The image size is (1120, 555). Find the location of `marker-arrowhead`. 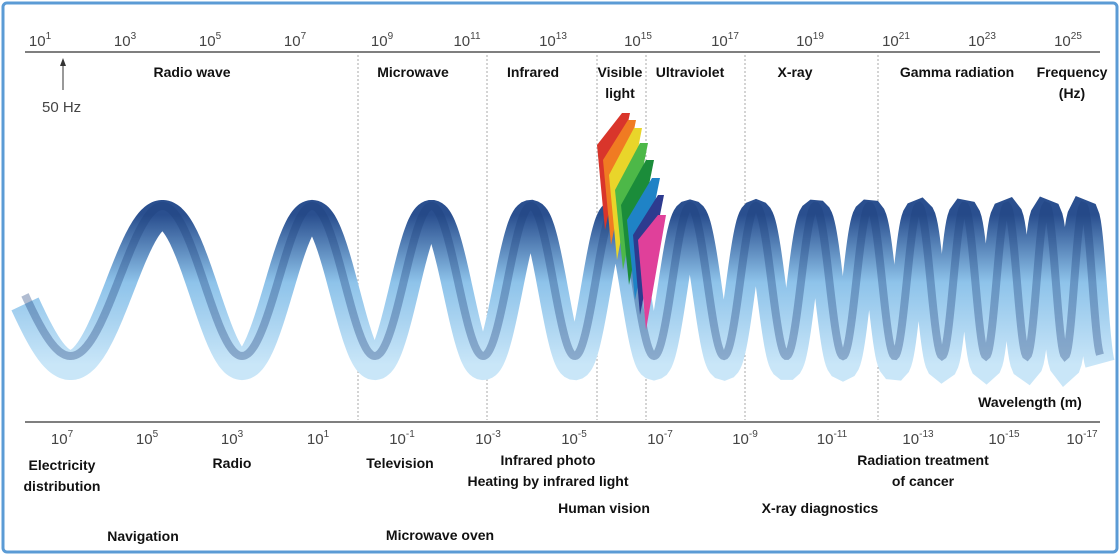

marker-arrowhead is located at coordinates (63, 62).